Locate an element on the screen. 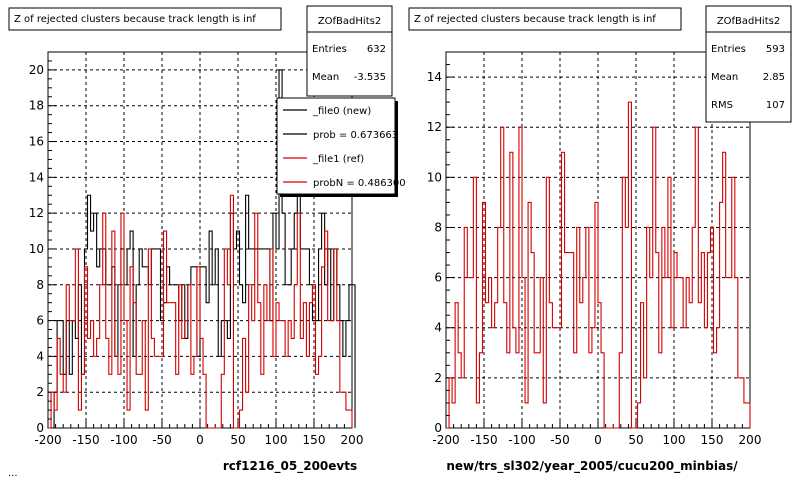 This screenshot has width=800, height=480. stats-value: 2.85 is located at coordinates (774, 77).